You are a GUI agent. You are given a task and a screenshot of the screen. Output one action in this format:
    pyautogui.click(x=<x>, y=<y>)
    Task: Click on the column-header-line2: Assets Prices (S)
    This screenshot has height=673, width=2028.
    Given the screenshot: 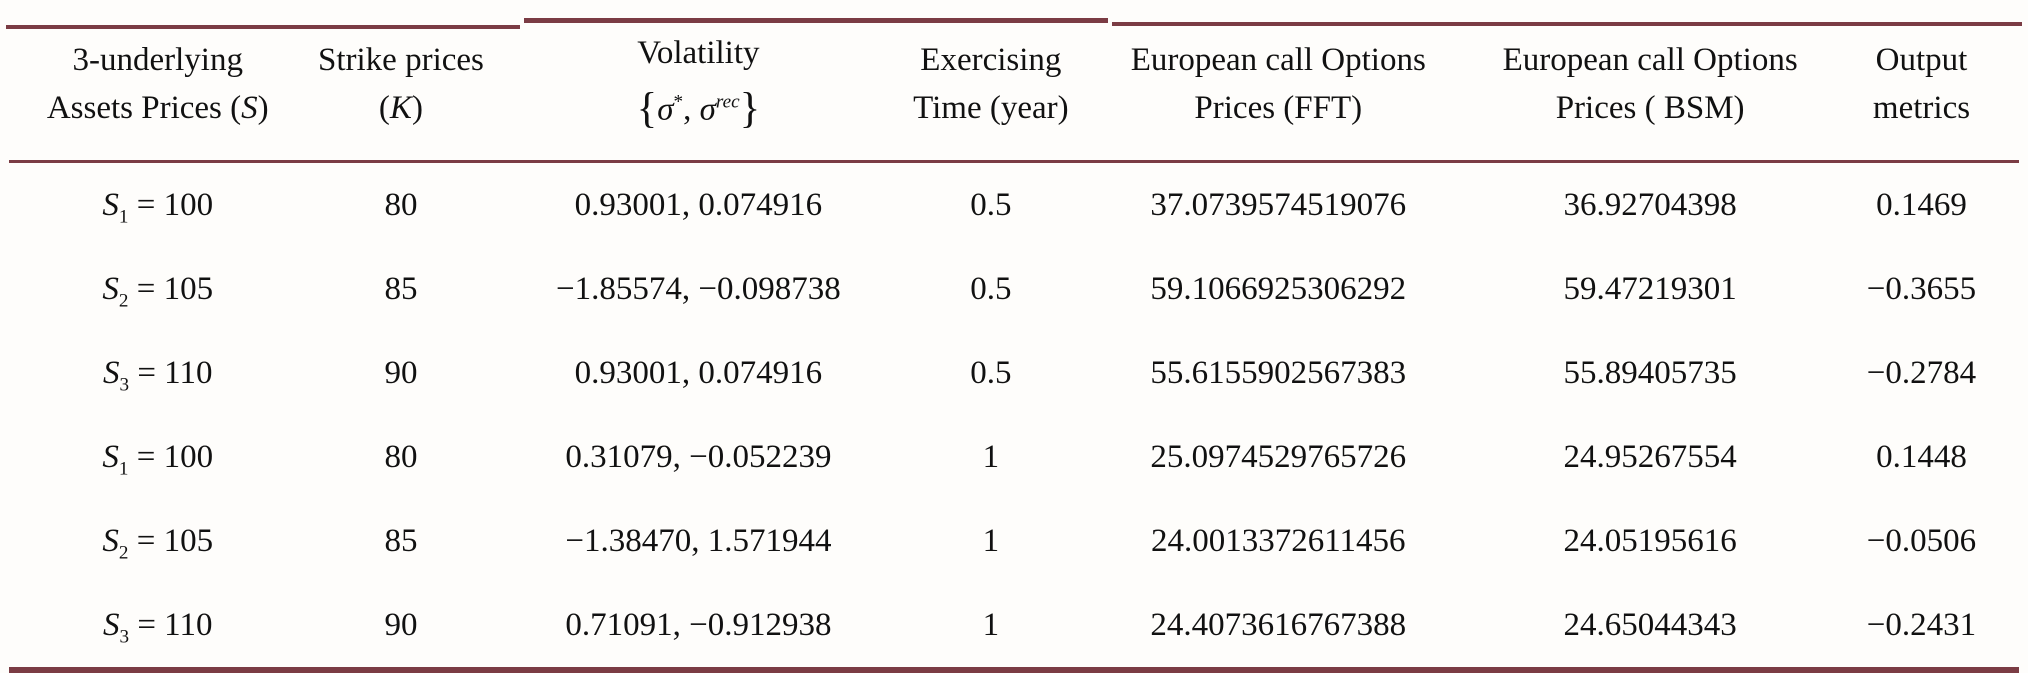 What is the action you would take?
    pyautogui.click(x=157, y=108)
    